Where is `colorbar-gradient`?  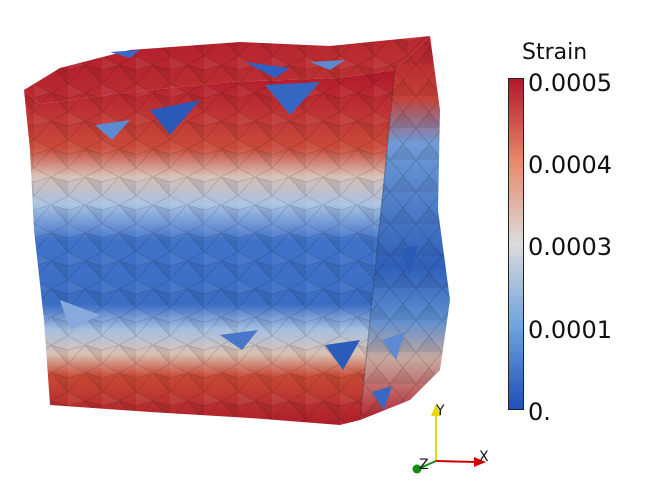
colorbar-gradient is located at coordinates (516, 244).